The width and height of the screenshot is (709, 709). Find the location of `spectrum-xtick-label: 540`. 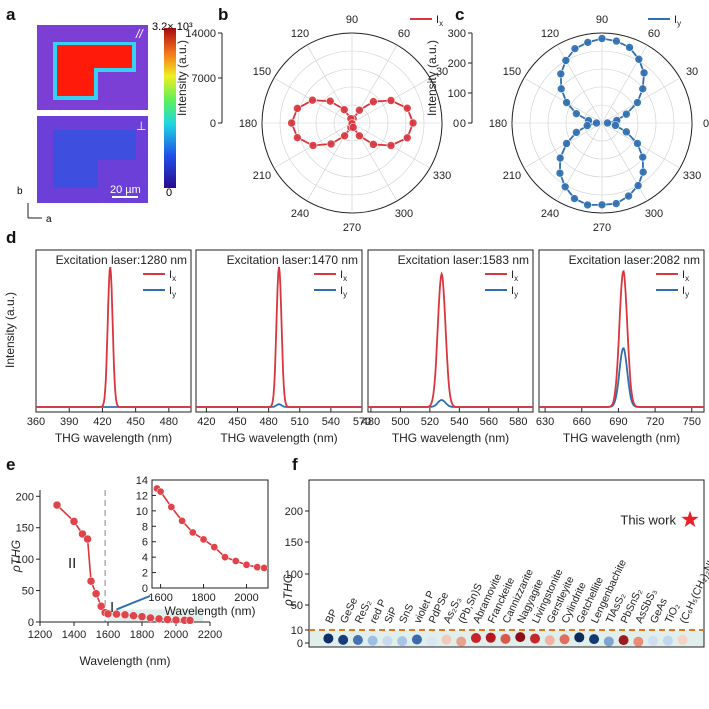

spectrum-xtick-label: 540 is located at coordinates (459, 422).